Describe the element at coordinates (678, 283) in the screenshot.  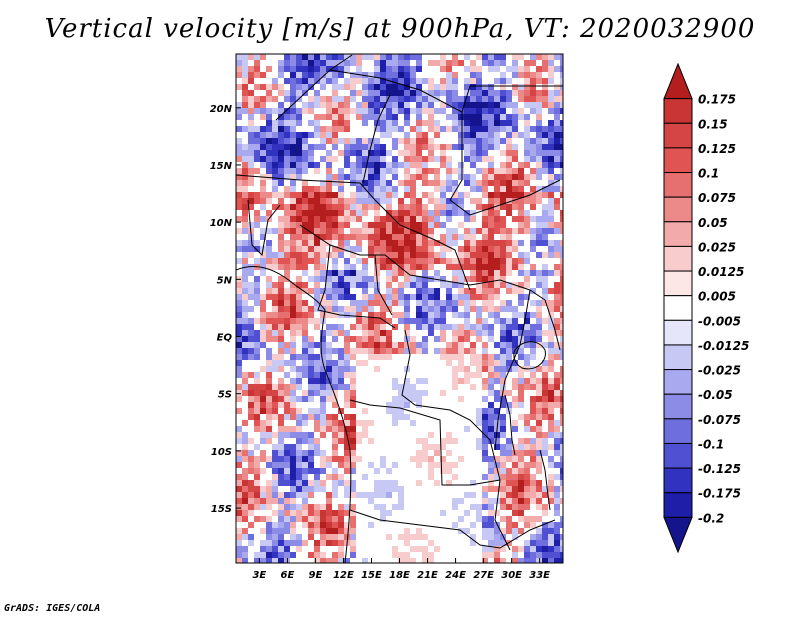
I see `colorbar-cell` at that location.